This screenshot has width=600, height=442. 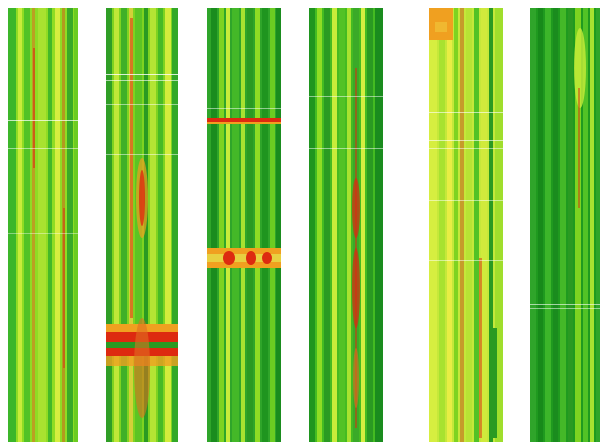 I want to click on strip-1-texture, so click(x=43, y=225).